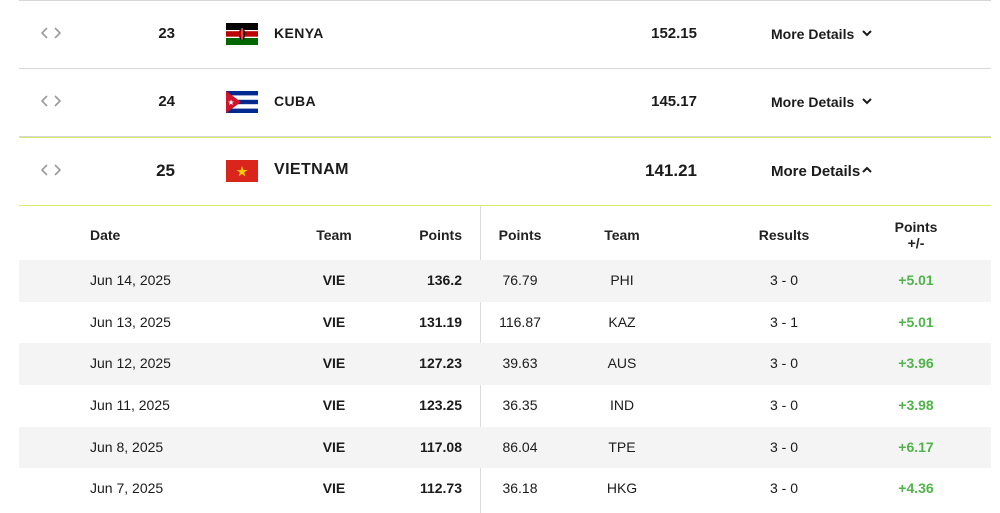 The image size is (1000, 513). Describe the element at coordinates (520, 405) in the screenshot. I see `opponent-points: 36.35` at that location.